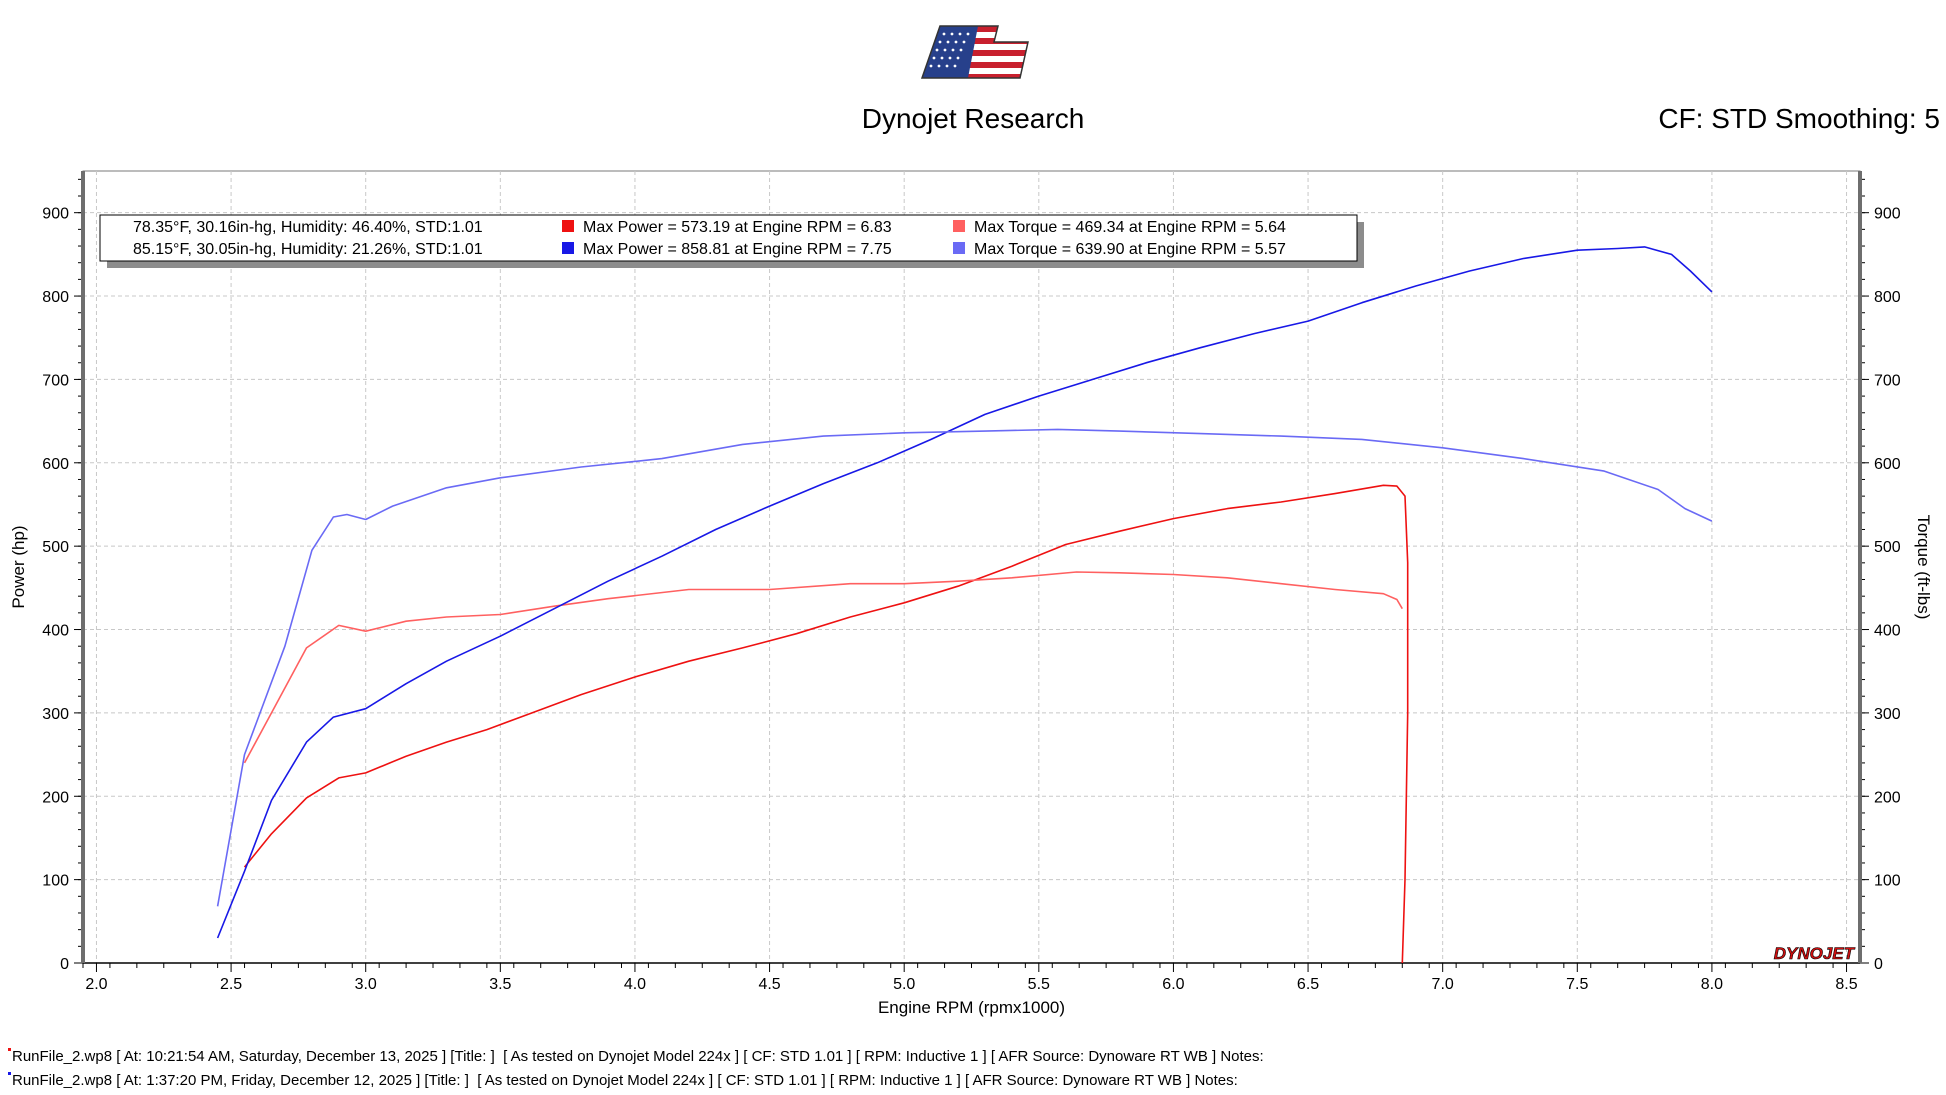 The height and width of the screenshot is (1095, 1946). Describe the element at coordinates (1846, 984) in the screenshot. I see `x-tick-label: 8.5` at that location.